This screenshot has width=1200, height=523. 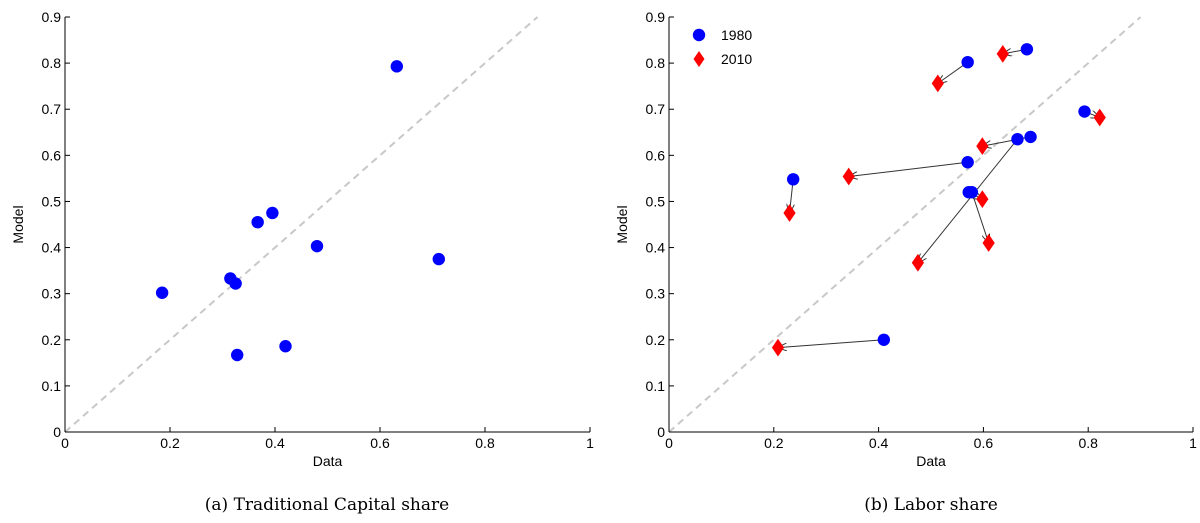 I want to click on panel-caption: (b) Labor share, so click(x=931, y=505).